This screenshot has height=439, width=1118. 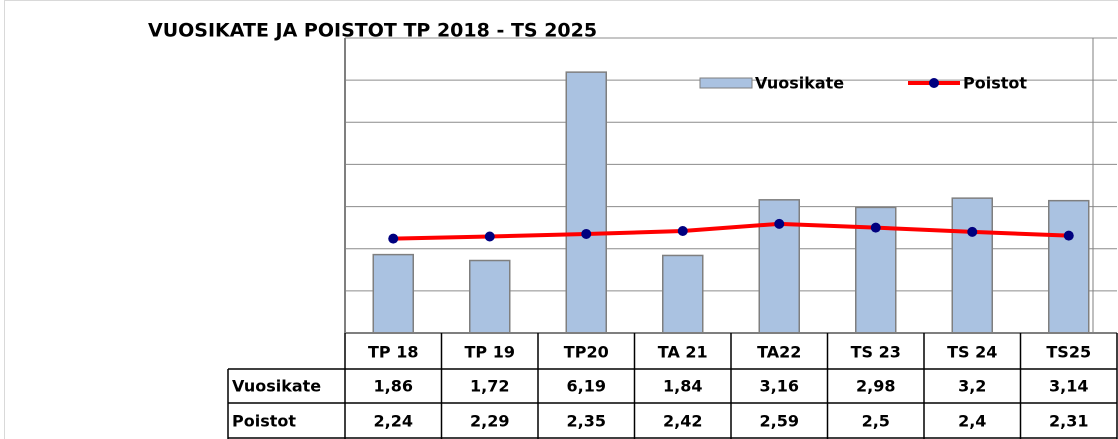 I want to click on table-value: 2,59, so click(x=779, y=421).